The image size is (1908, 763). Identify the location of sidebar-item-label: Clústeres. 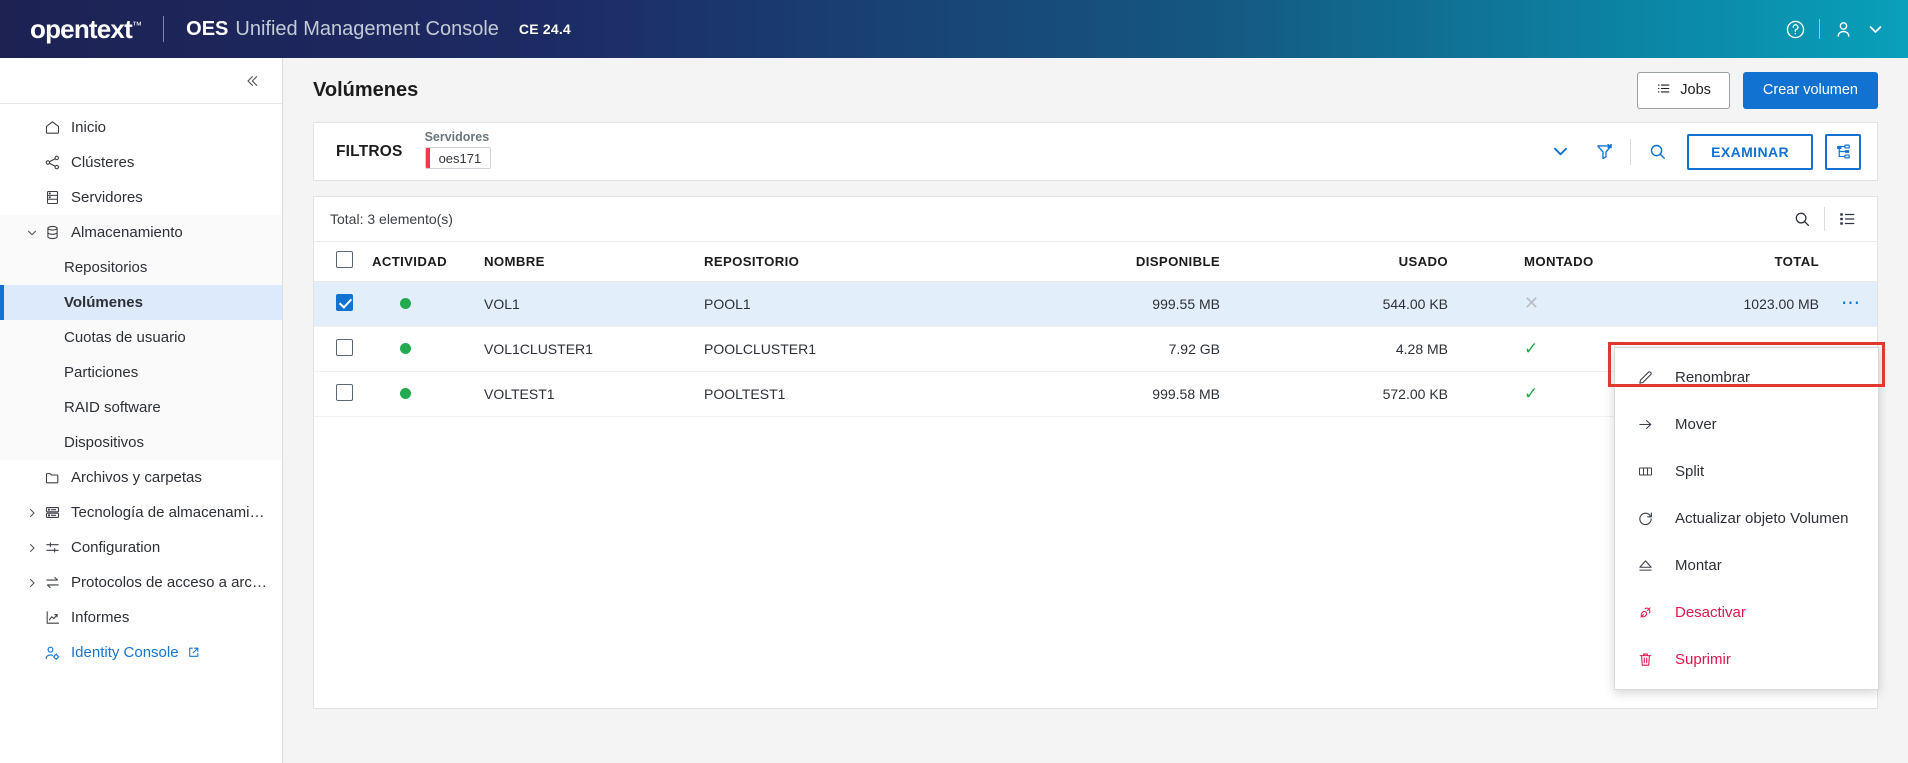
(103, 162).